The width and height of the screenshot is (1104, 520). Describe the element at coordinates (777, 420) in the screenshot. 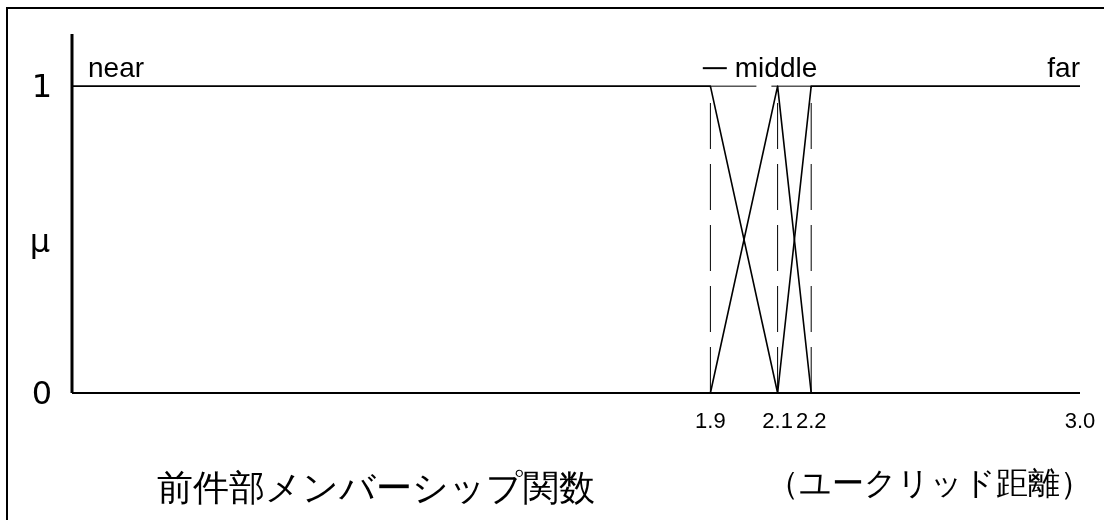

I see `x-tick-label: 2.1` at that location.